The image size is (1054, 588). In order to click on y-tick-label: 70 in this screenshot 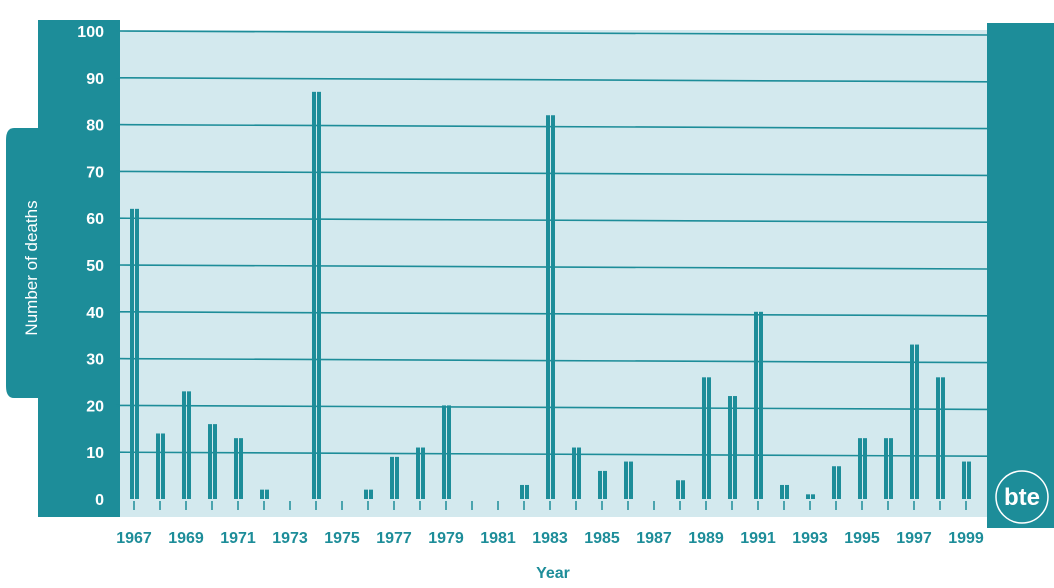, I will do `click(95, 172)`.